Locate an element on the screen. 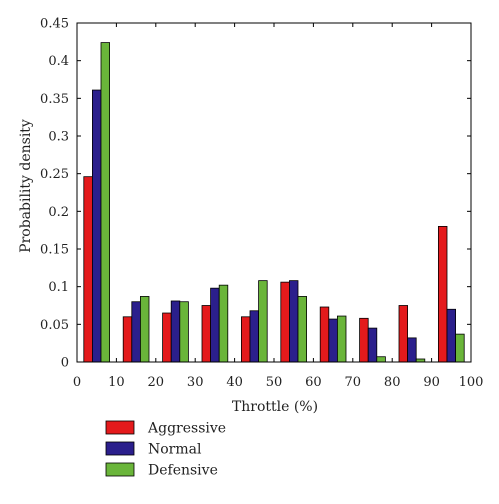 The height and width of the screenshot is (504, 499). legend-label-aggressive: Aggressive is located at coordinates (186, 429).